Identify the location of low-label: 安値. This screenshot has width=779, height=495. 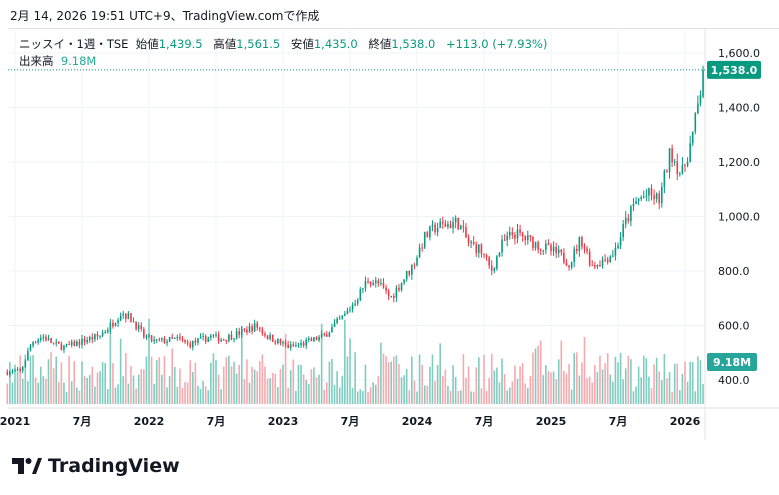
(302, 44).